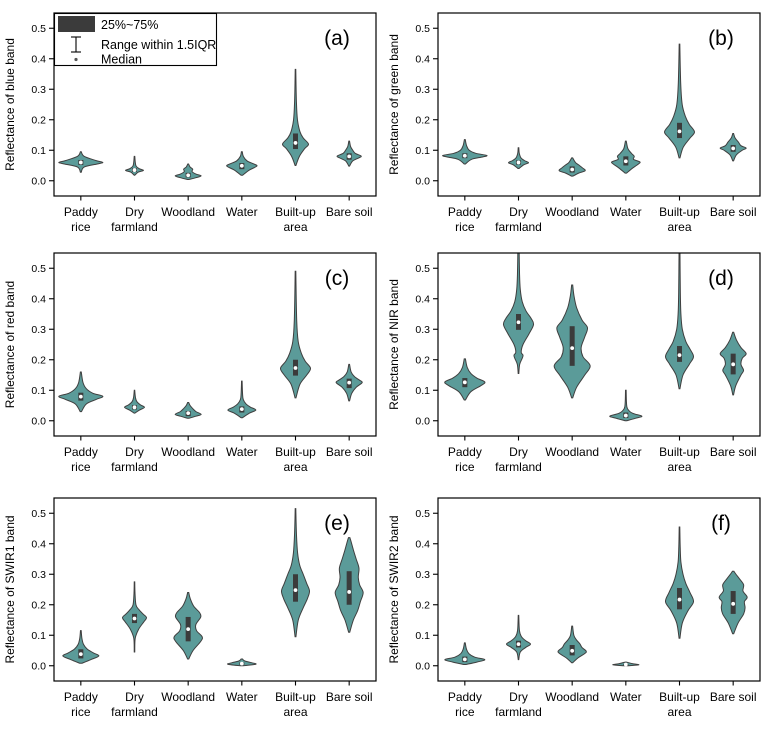 Image resolution: width=768 pixels, height=731 pixels. I want to click on axes-frame, so click(215, 344).